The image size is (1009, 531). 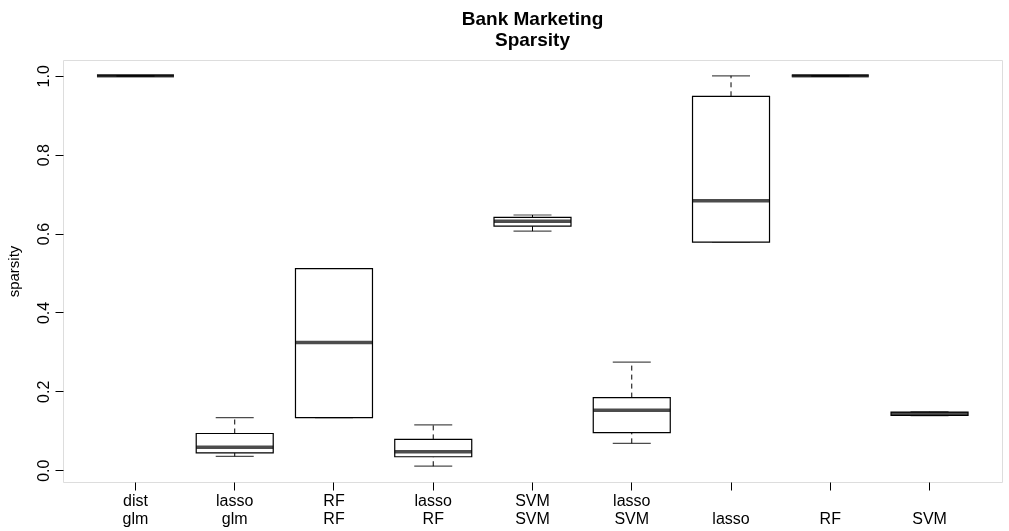 What do you see at coordinates (13, 271) in the screenshot?
I see `y-axis-title: sparsity` at bounding box center [13, 271].